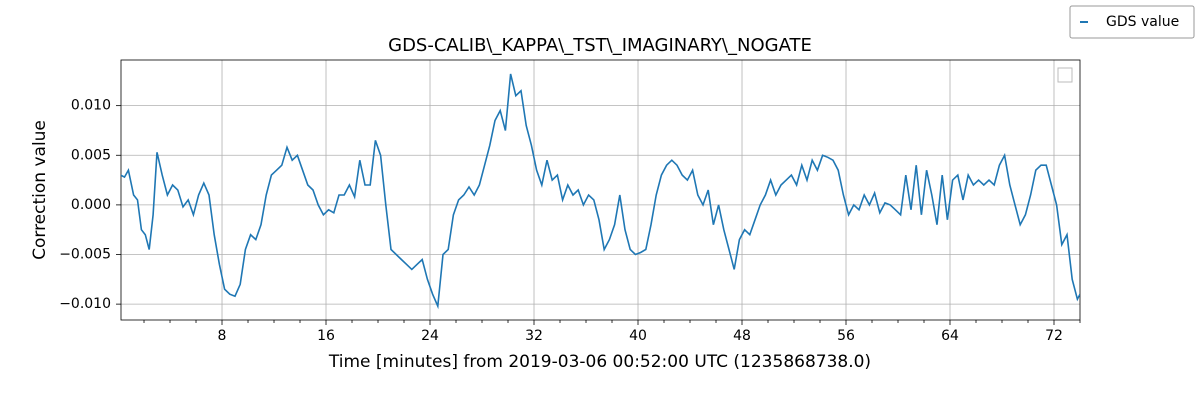 This screenshot has width=1200, height=400. I want to click on x-tick-label: 72, so click(1054, 336).